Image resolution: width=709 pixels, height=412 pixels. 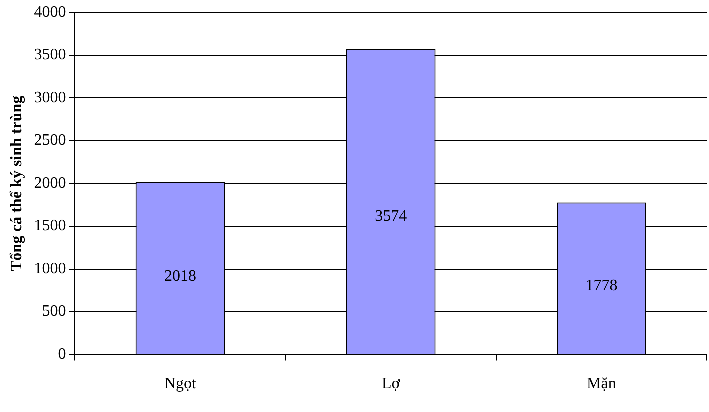 What do you see at coordinates (54, 311) in the screenshot?
I see `y-tick-label: 500` at bounding box center [54, 311].